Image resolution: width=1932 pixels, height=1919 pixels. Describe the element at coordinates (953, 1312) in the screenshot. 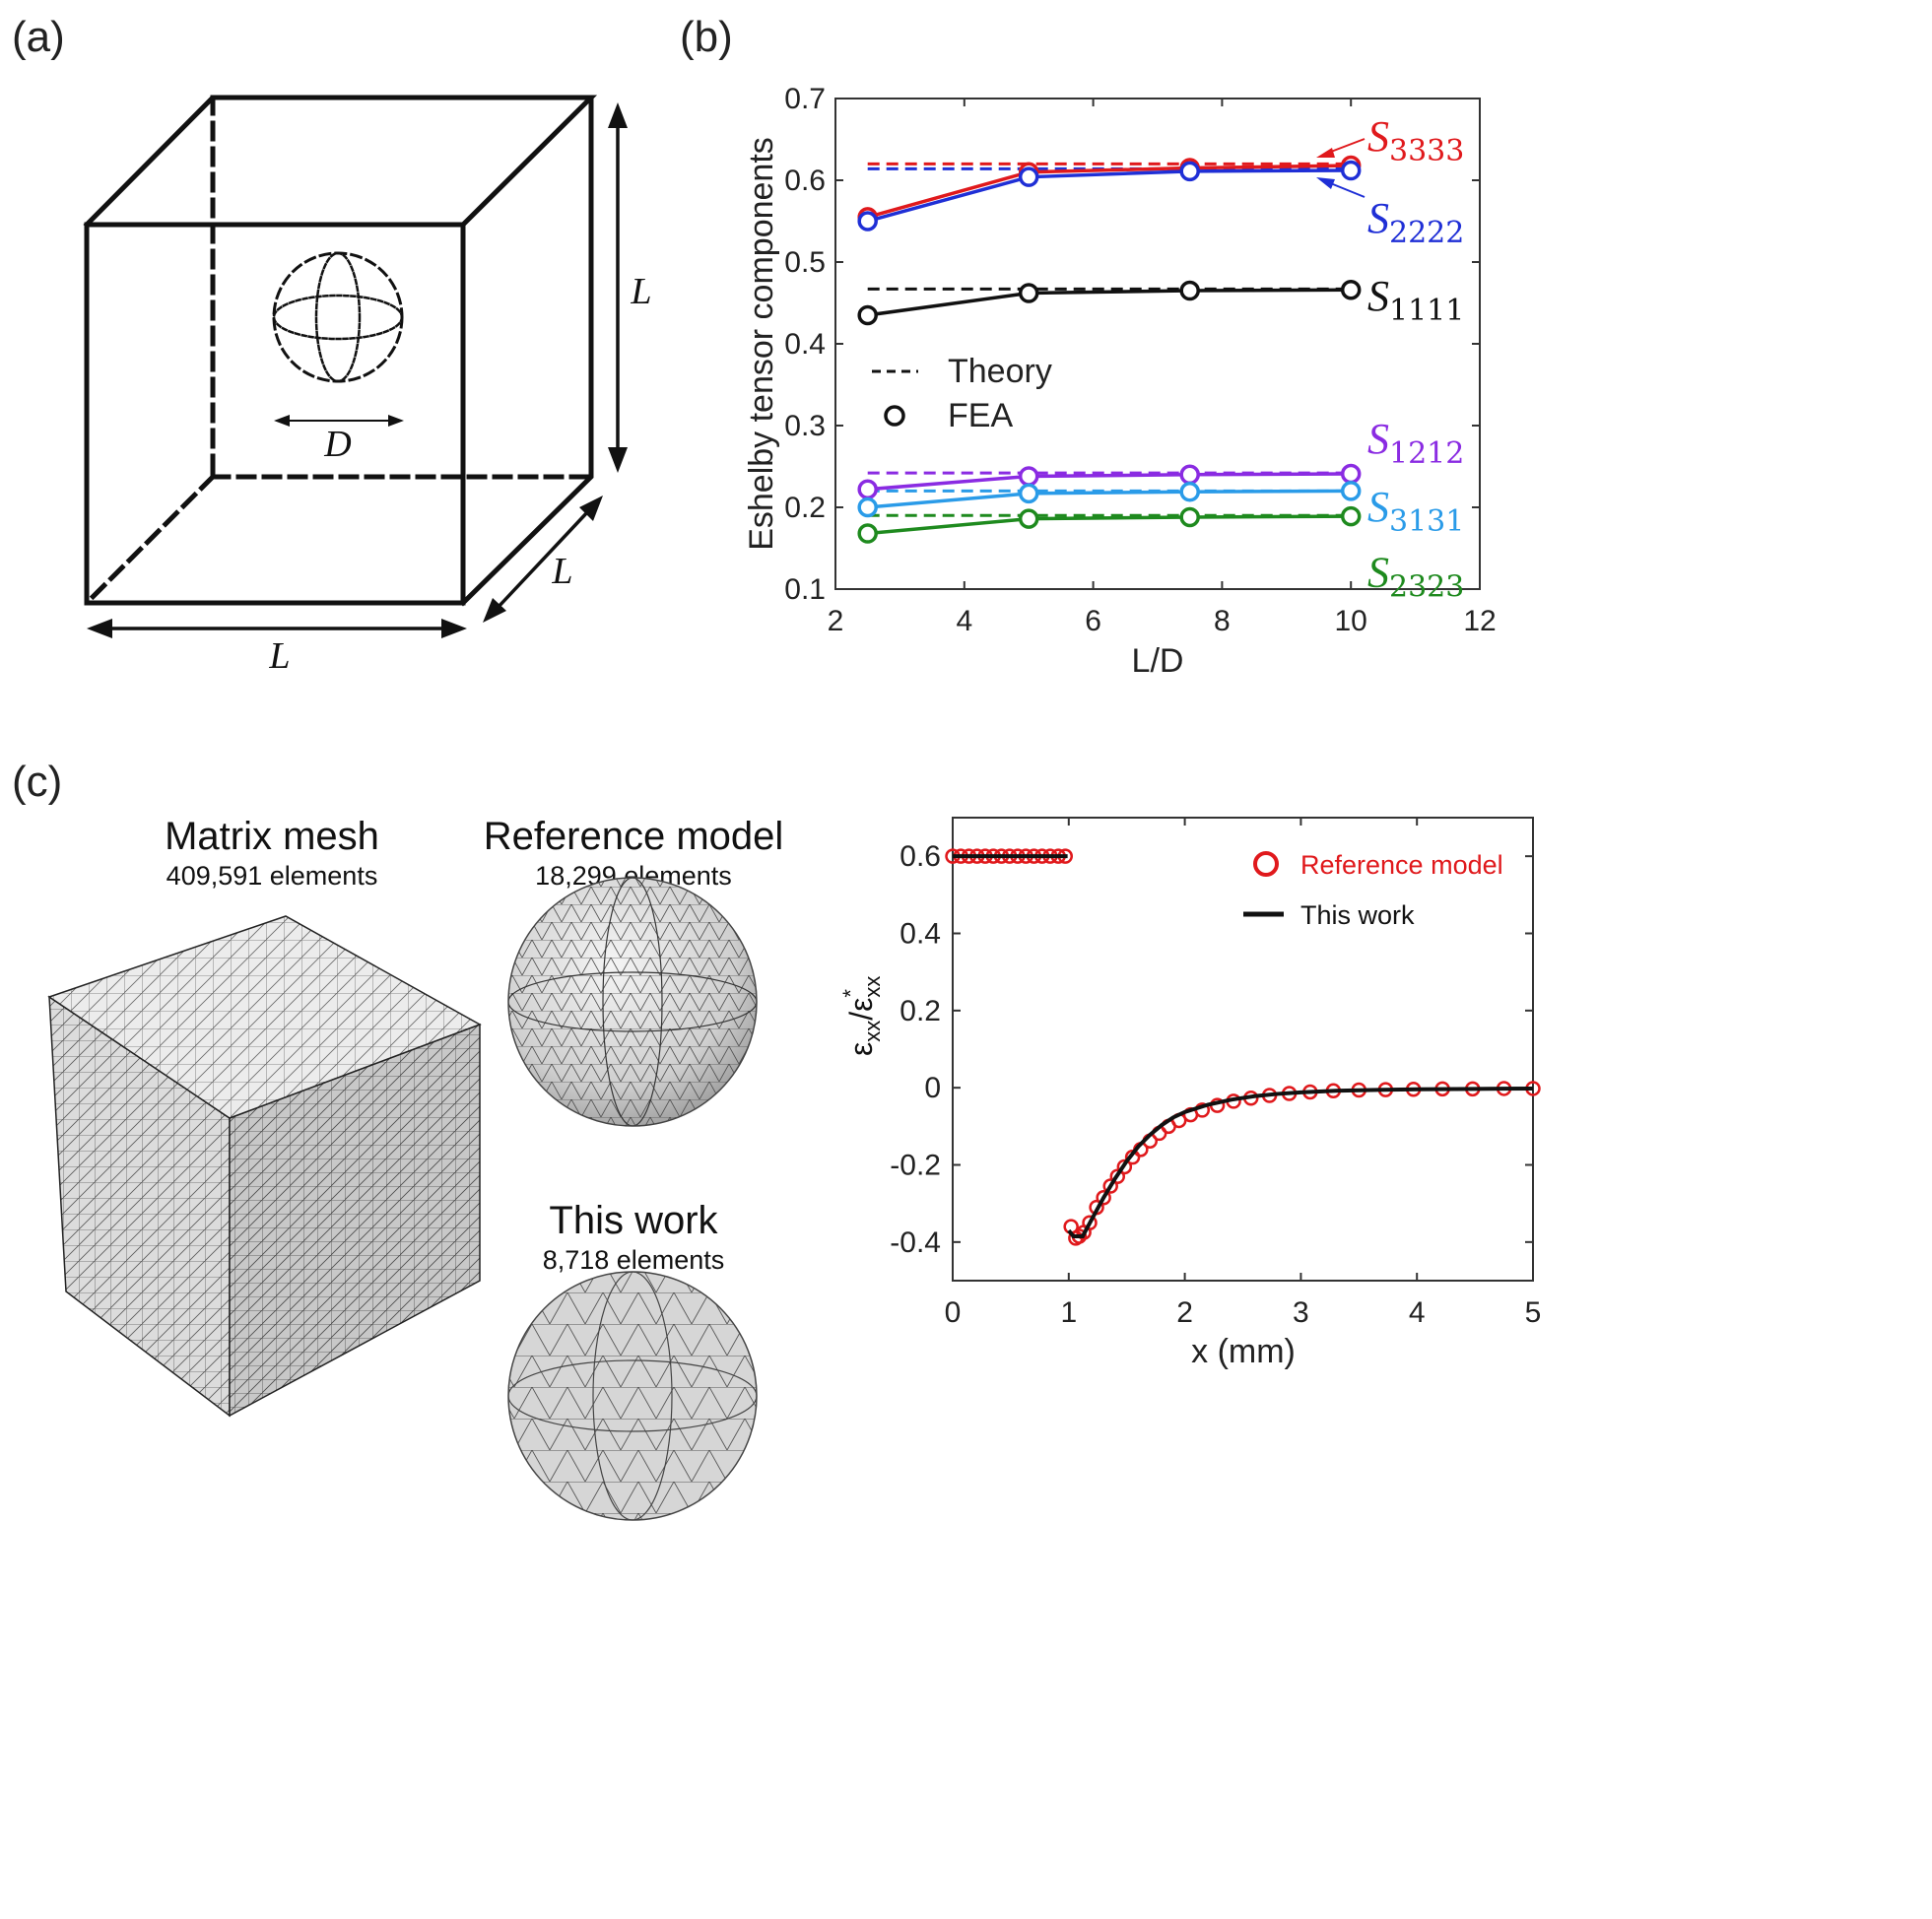

I see `c-xtick-label: 0` at that location.